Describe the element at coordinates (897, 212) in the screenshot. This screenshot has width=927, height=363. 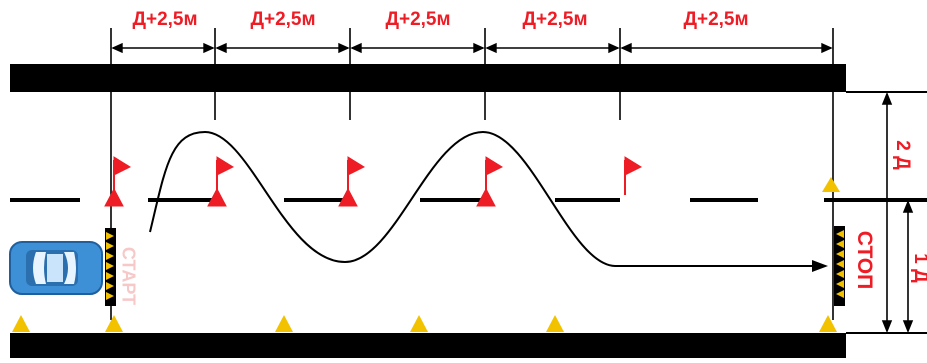
I see `width-dimension-arrows` at that location.